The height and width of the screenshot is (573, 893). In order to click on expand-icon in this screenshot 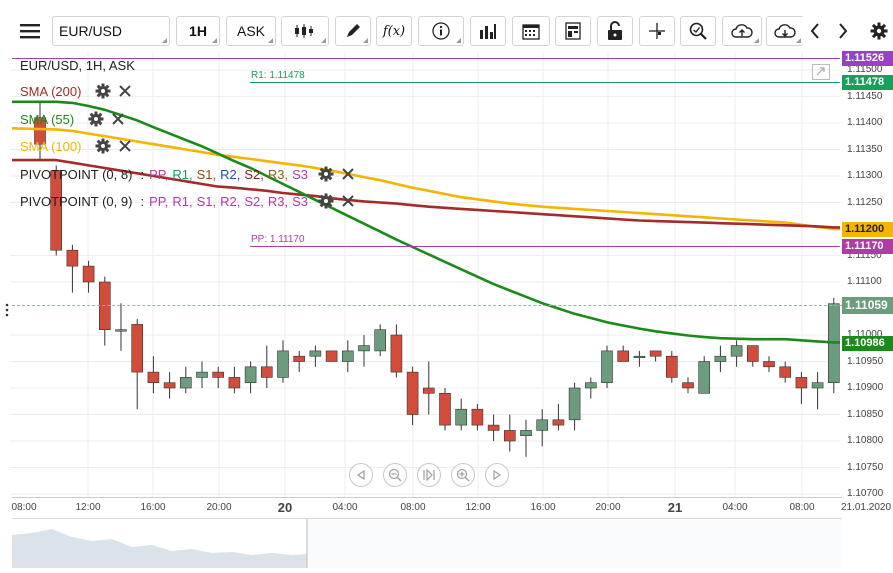, I will do `click(821, 72)`.